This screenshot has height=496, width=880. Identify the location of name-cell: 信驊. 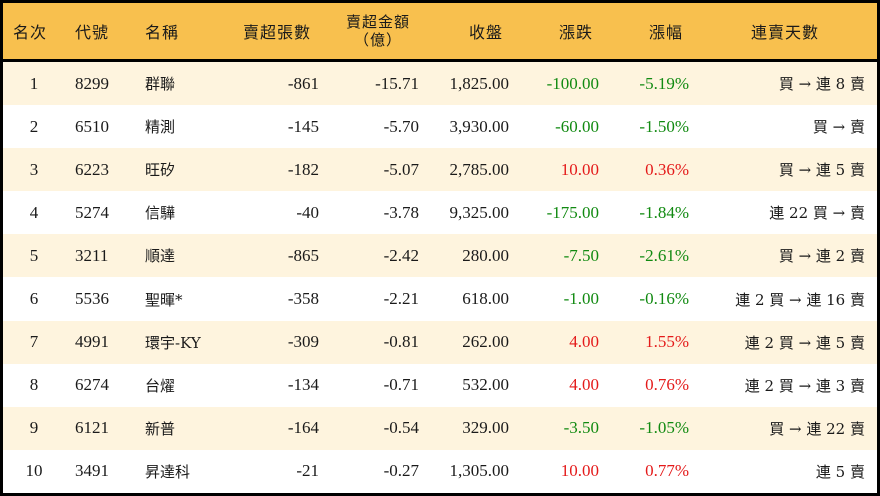
(160, 213).